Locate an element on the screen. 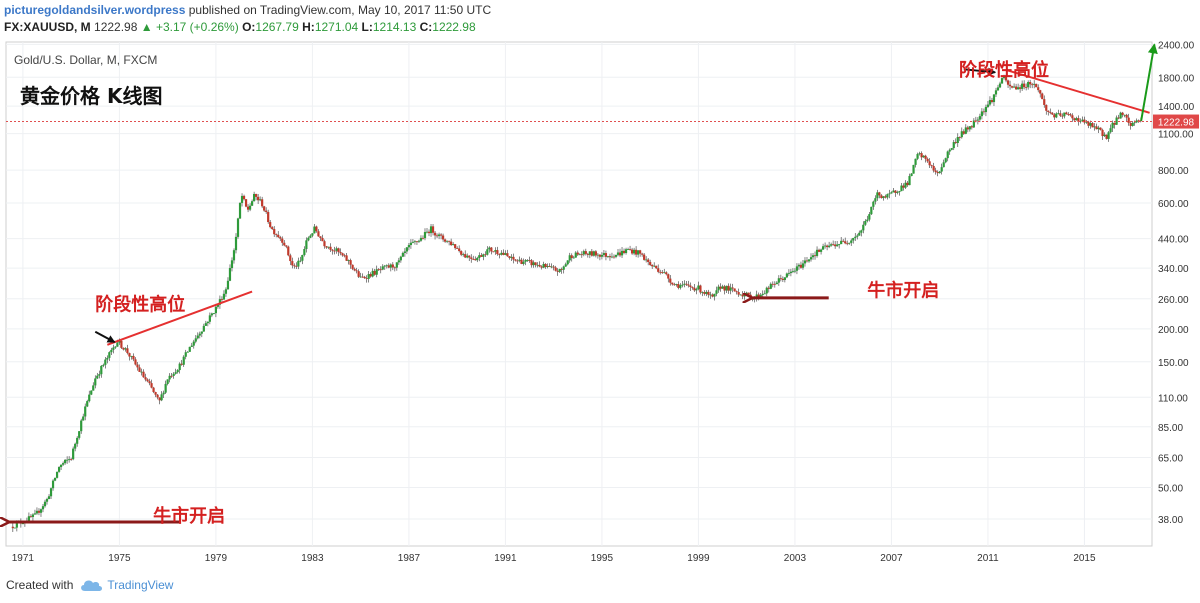 This screenshot has height=603, width=1200. author-link: picturegoldandsilver.wordpress is located at coordinates (95, 10).